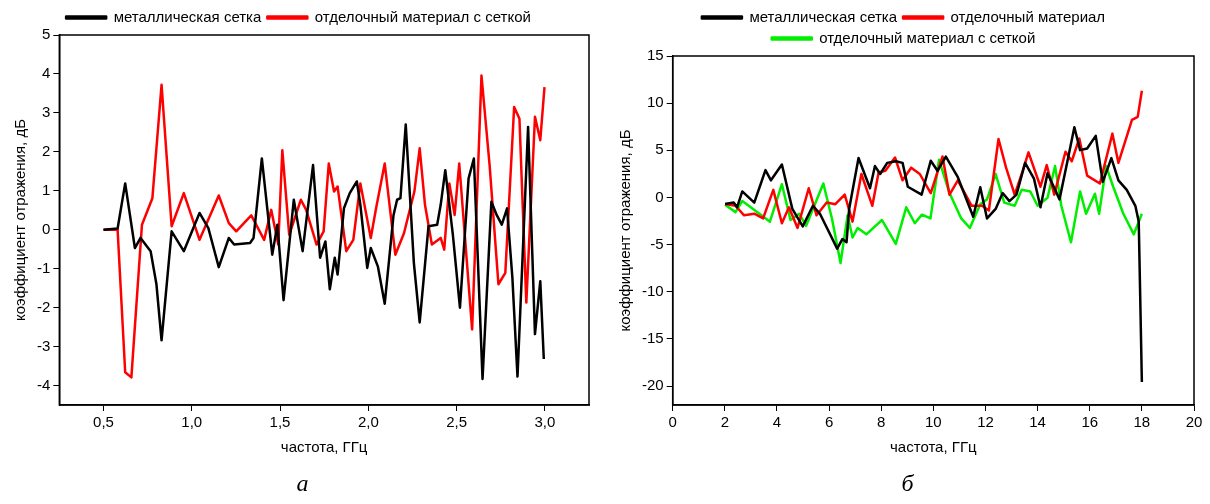 The image size is (1210, 504). Describe the element at coordinates (655, 55) in the screenshot. I see `y-tick-label: 15` at that location.